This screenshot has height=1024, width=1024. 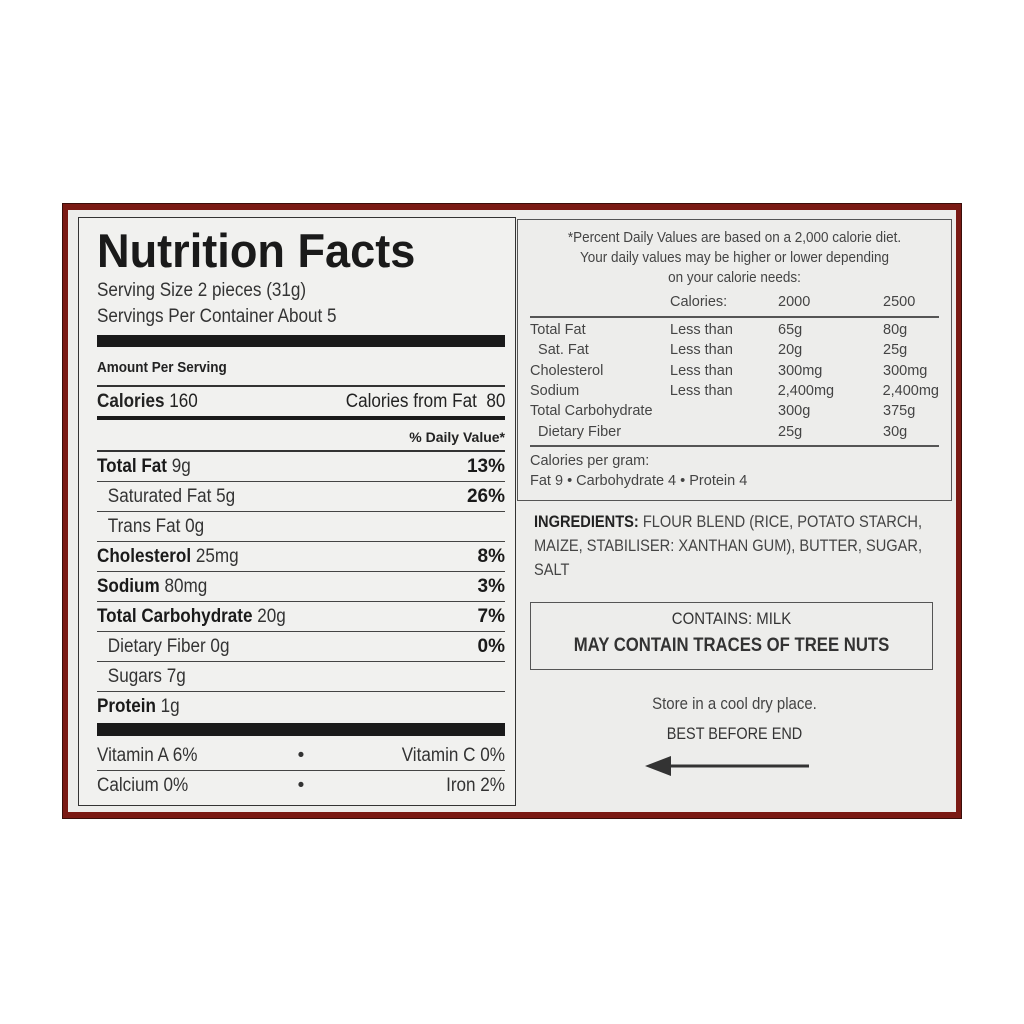 I want to click on calories-from-fat-value: 80, so click(x=495, y=401).